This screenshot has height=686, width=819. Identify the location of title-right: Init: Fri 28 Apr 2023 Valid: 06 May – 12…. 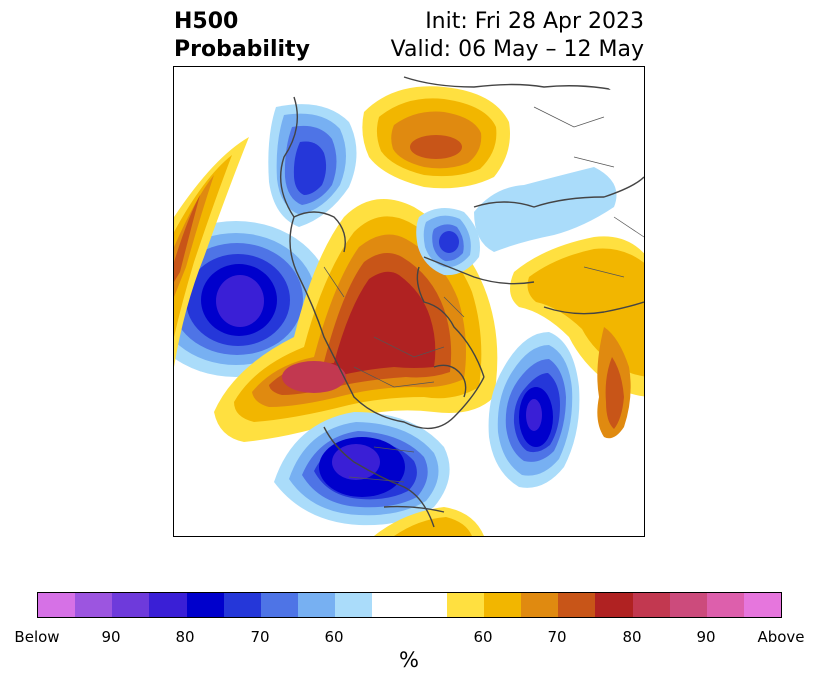
(517, 36).